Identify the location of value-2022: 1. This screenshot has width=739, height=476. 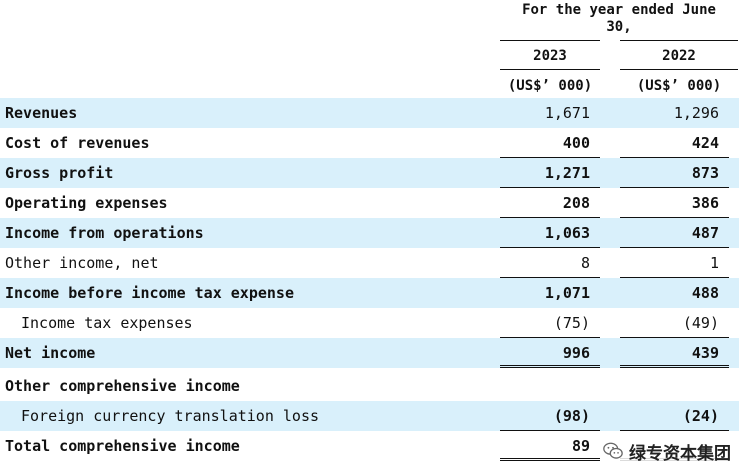
(674, 263).